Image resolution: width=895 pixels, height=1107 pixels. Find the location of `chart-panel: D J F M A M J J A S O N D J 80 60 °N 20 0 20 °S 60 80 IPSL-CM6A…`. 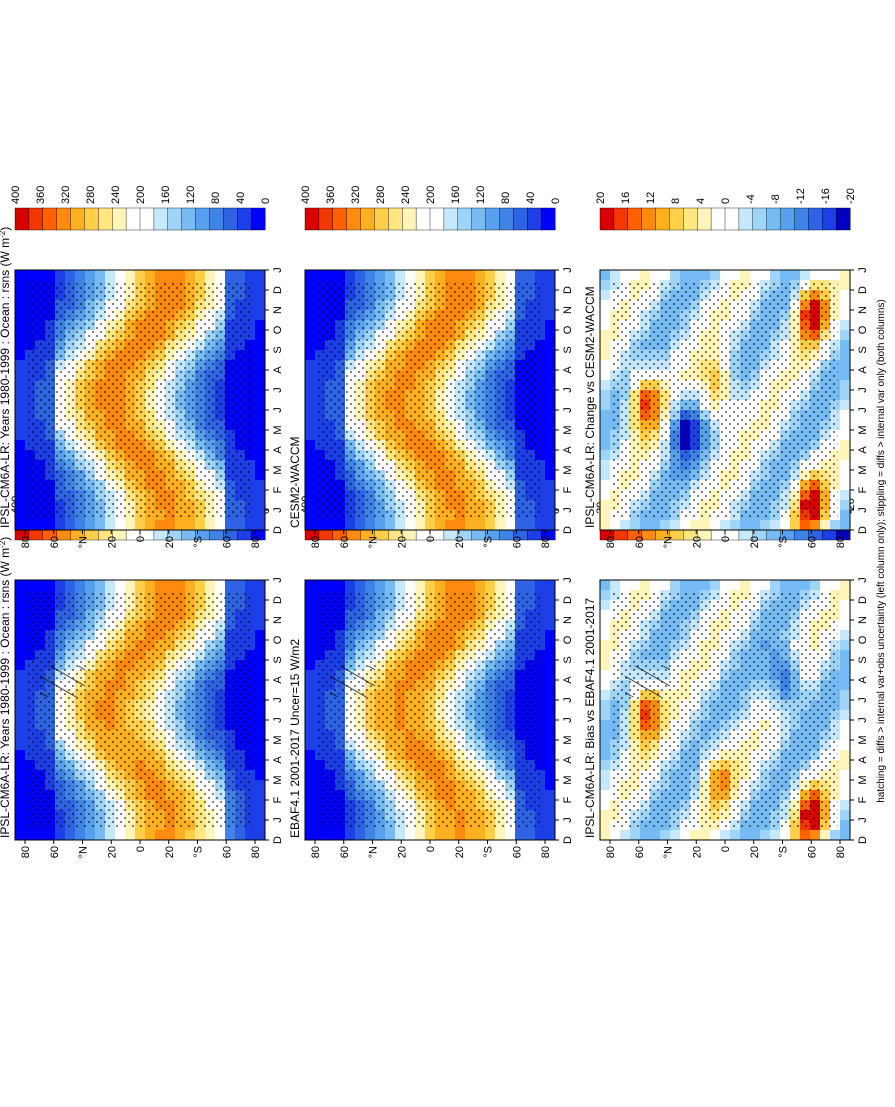

chart-panel: D J F M A M J J A S O N D J 80 60 °N 20 0 20 °S 60 80 IPSL-CM6A… is located at coordinates (726, 678).